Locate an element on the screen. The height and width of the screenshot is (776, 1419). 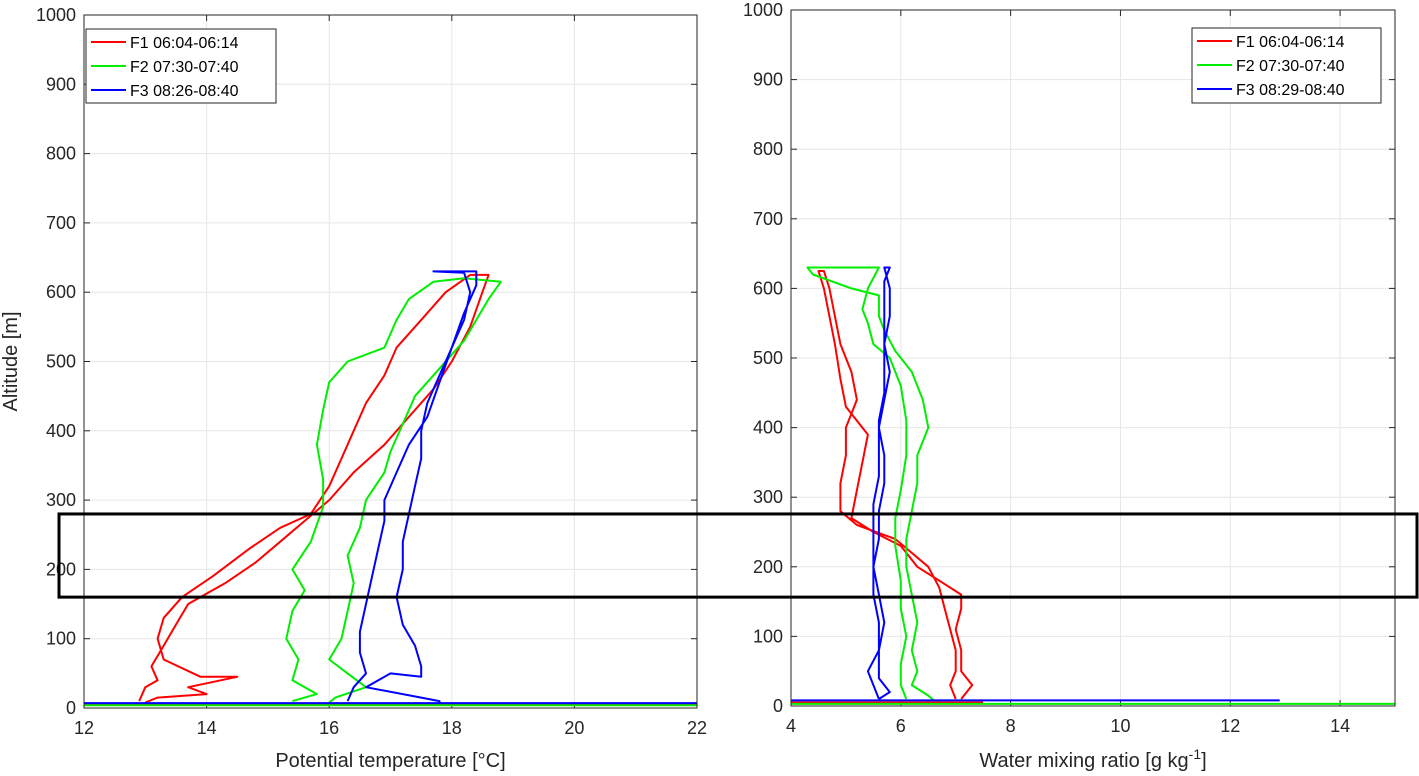
x-tick-label: 22 is located at coordinates (697, 728).